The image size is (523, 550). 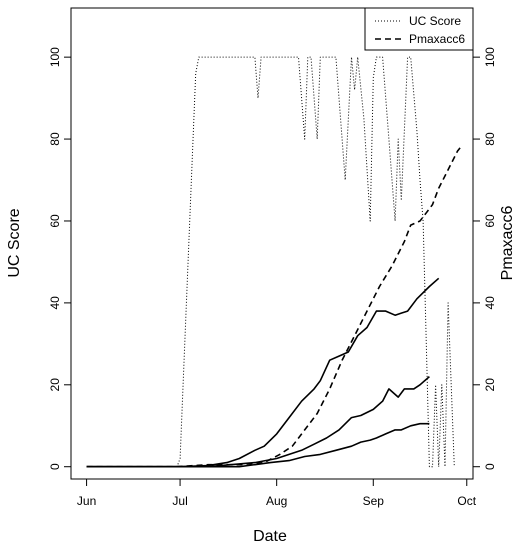 I want to click on y-tick-label-right: 40, so click(x=490, y=303).